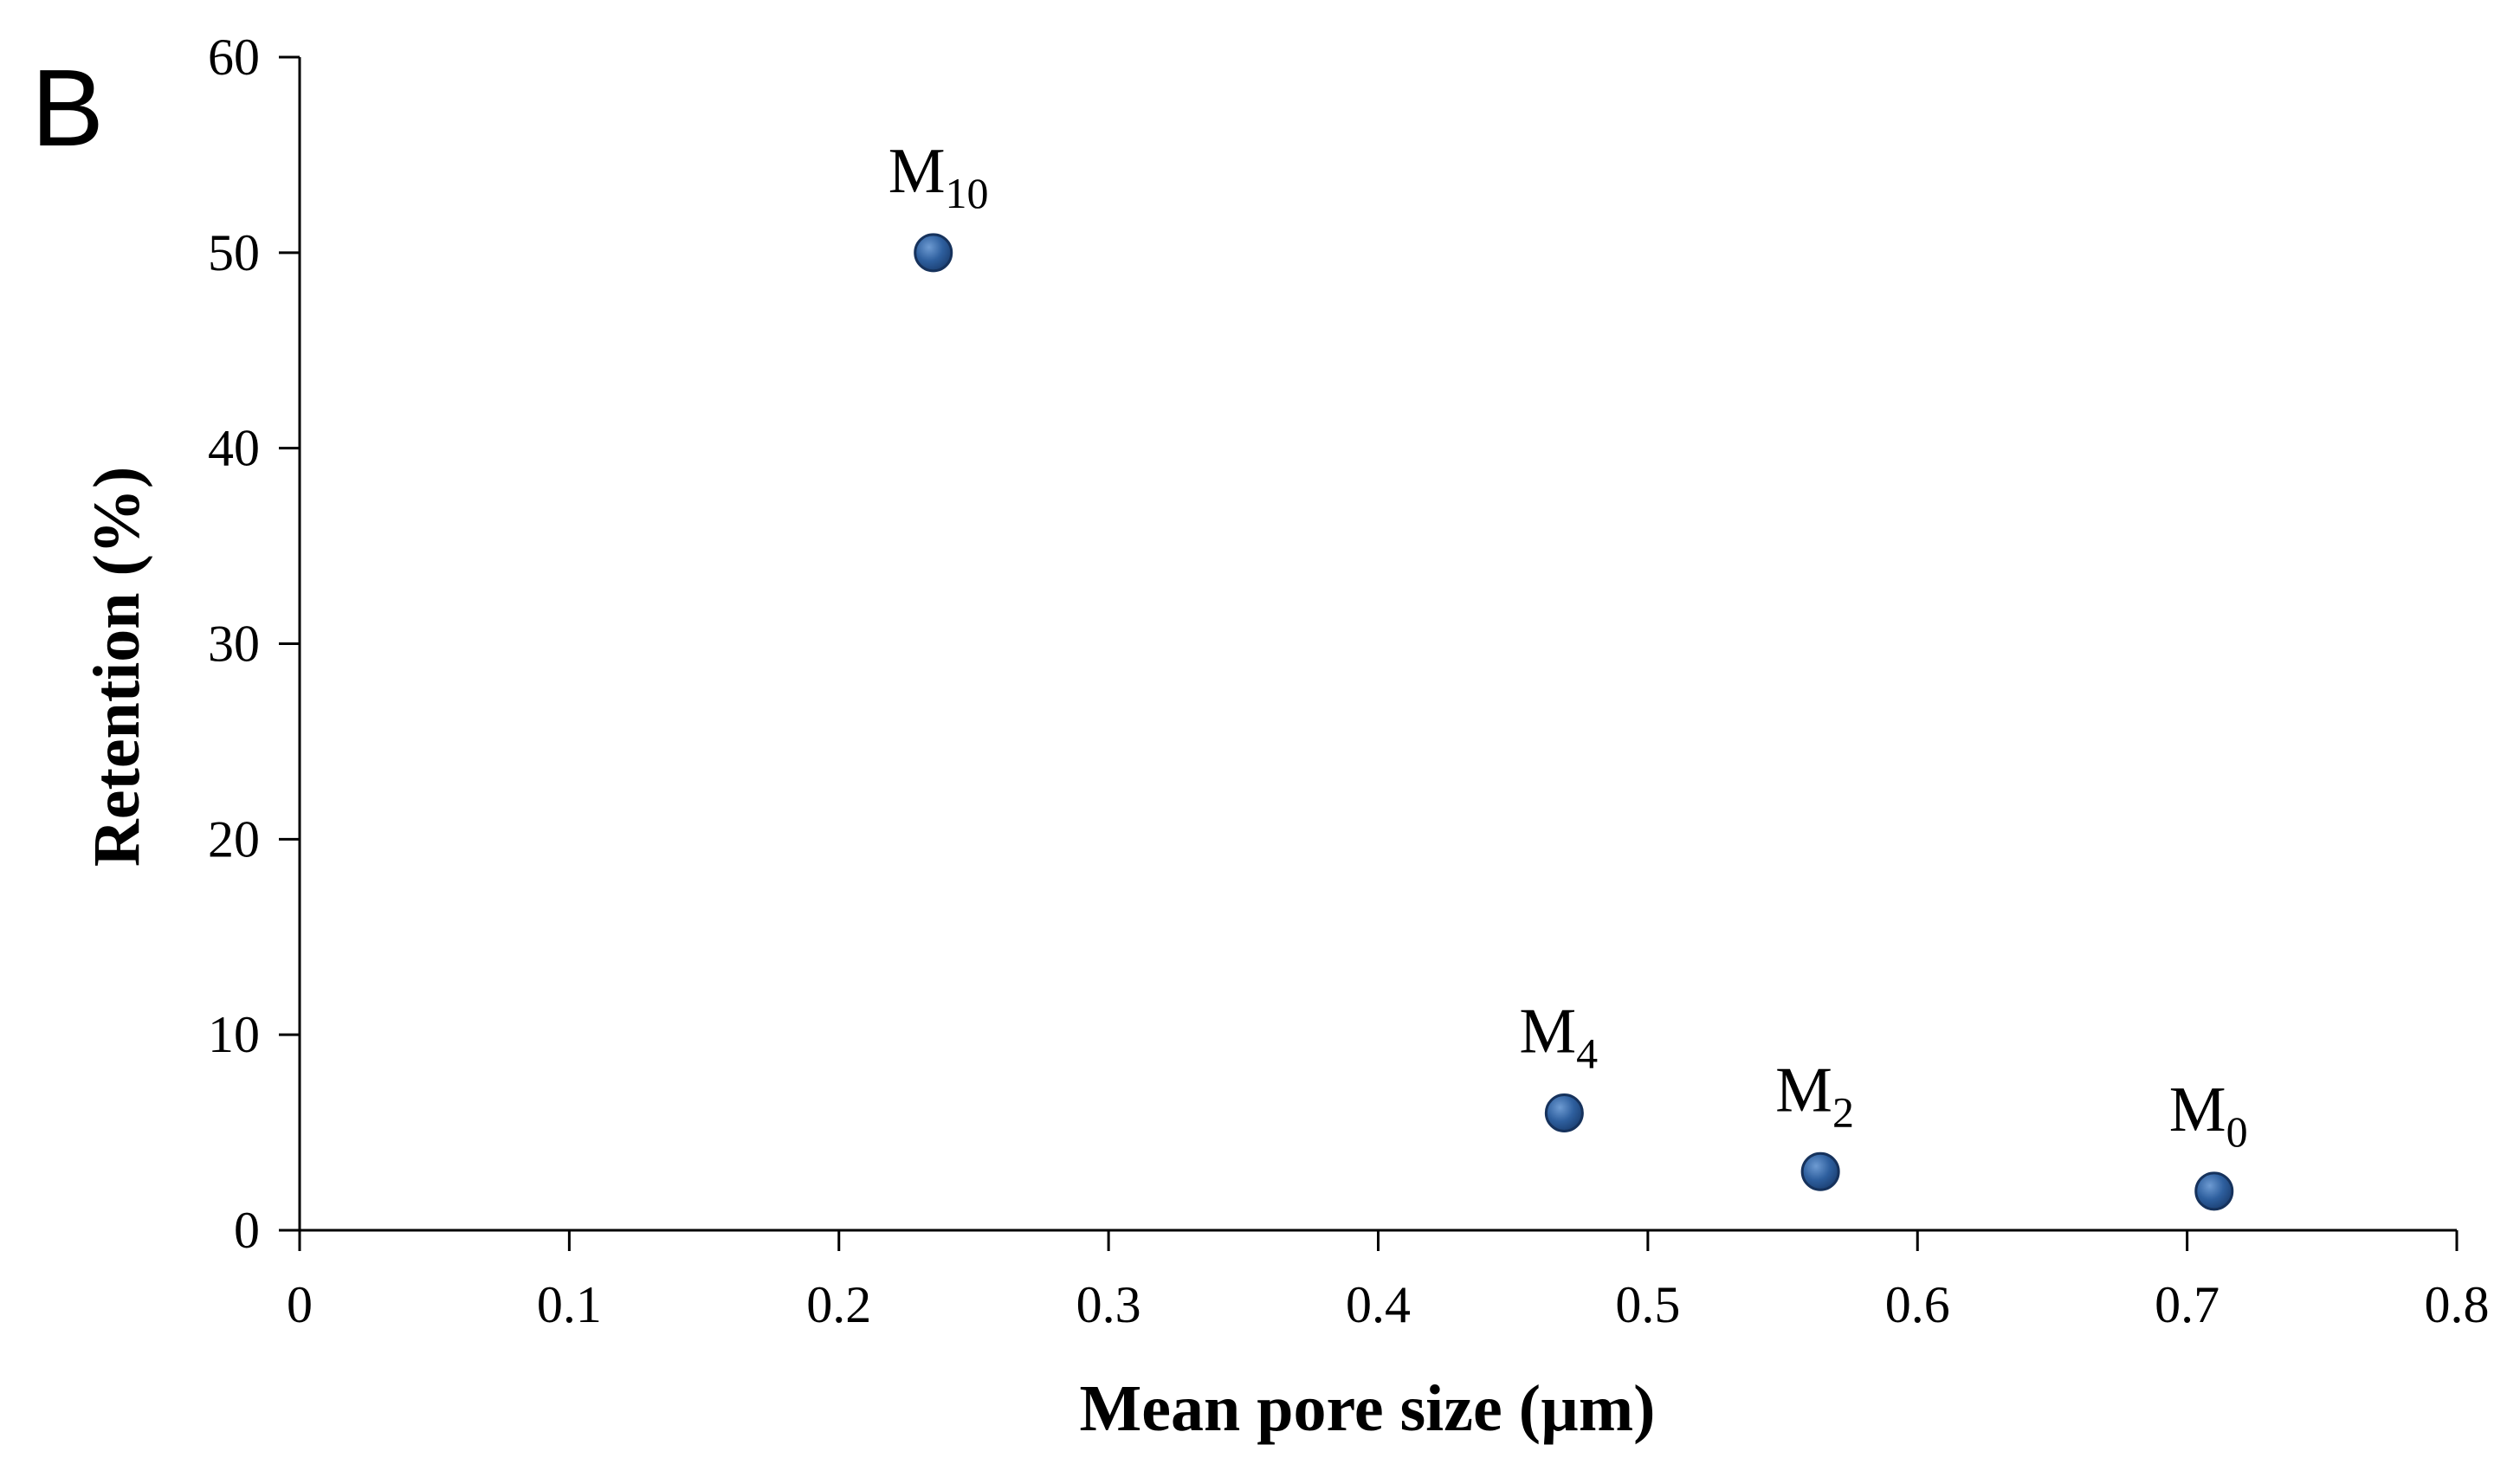 The image size is (2520, 1477). Describe the element at coordinates (2208, 1115) in the screenshot. I see `data-label: M0` at that location.